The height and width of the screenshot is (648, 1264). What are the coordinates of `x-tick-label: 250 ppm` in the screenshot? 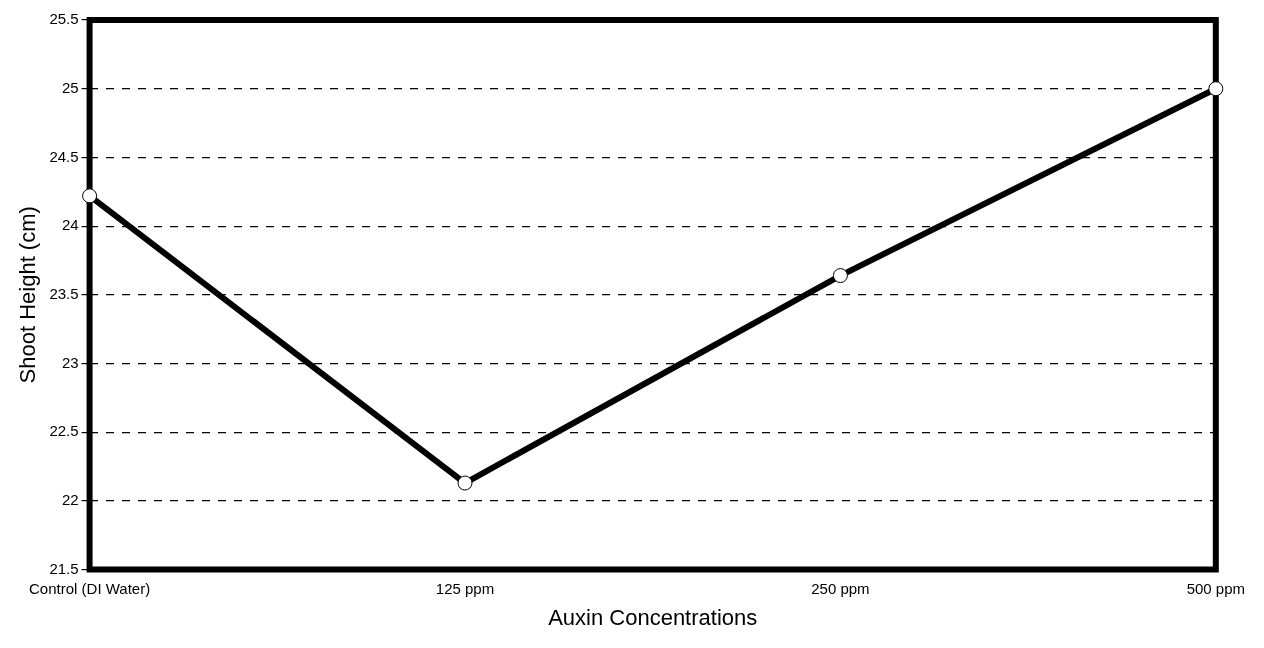 It's located at (840, 588).